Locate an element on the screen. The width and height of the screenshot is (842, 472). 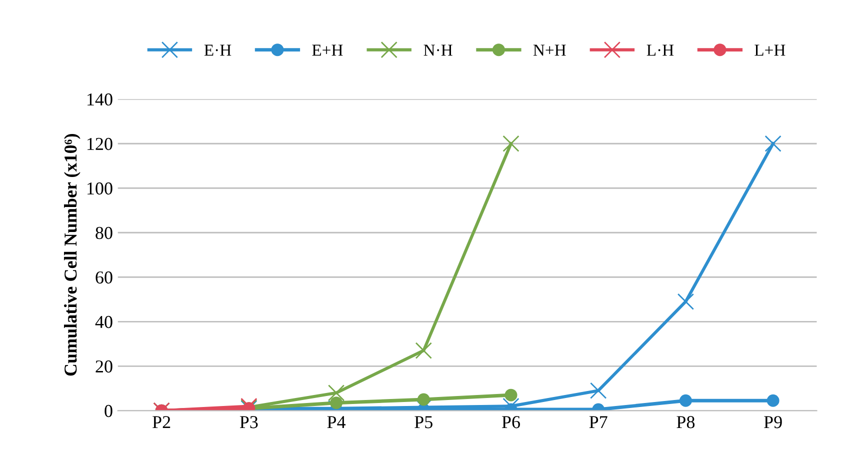
y-tick-label: 0 is located at coordinates (108, 411).